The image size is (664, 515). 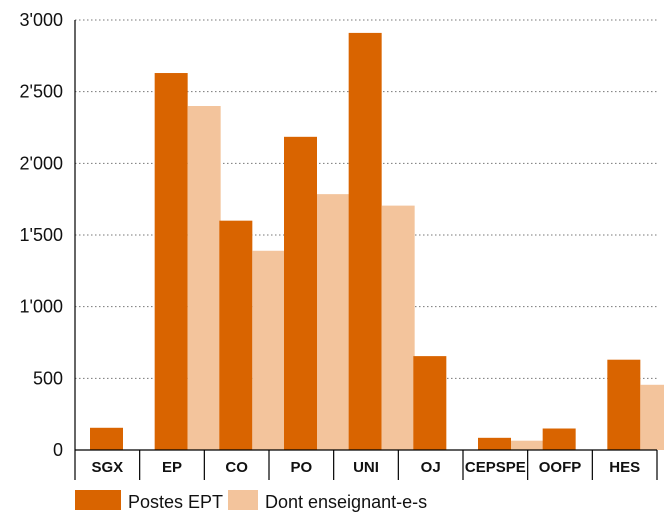 I want to click on legend-label-dont-enseignants: Dont enseignant-e-s, so click(x=346, y=502).